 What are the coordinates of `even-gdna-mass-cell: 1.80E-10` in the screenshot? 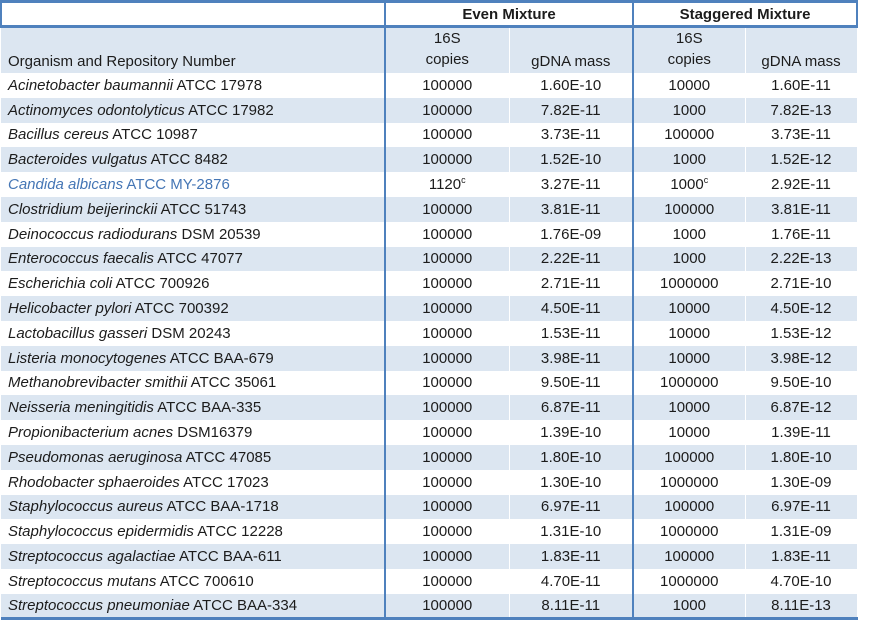 It's located at (571, 457).